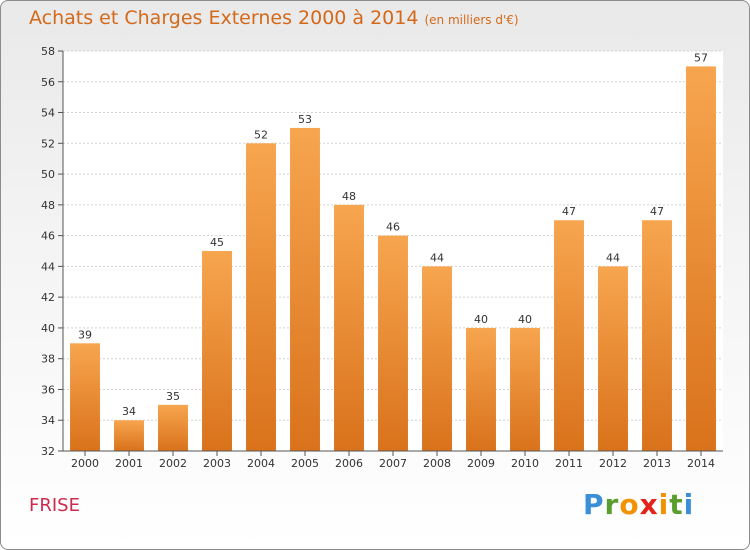 This screenshot has height=550, width=750. I want to click on y-tick-label: 36, so click(48, 389).